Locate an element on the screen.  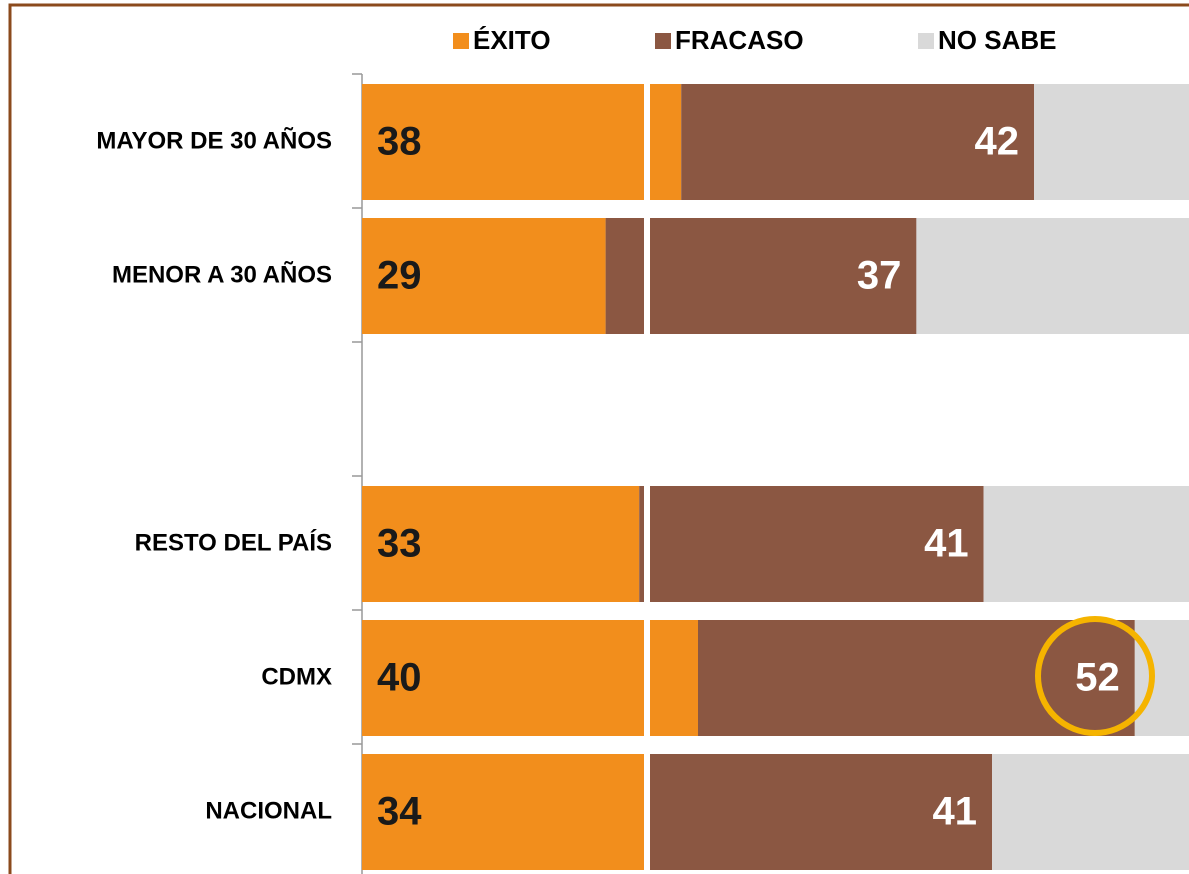
value-label: 34 is located at coordinates (399, 812).